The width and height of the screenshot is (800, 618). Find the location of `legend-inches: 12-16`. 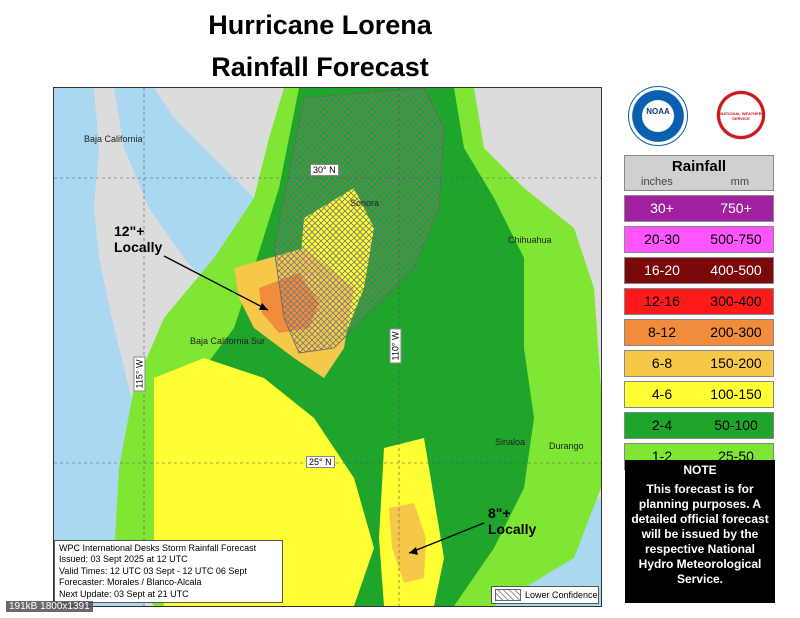

legend-inches: 12-16 is located at coordinates (662, 301).